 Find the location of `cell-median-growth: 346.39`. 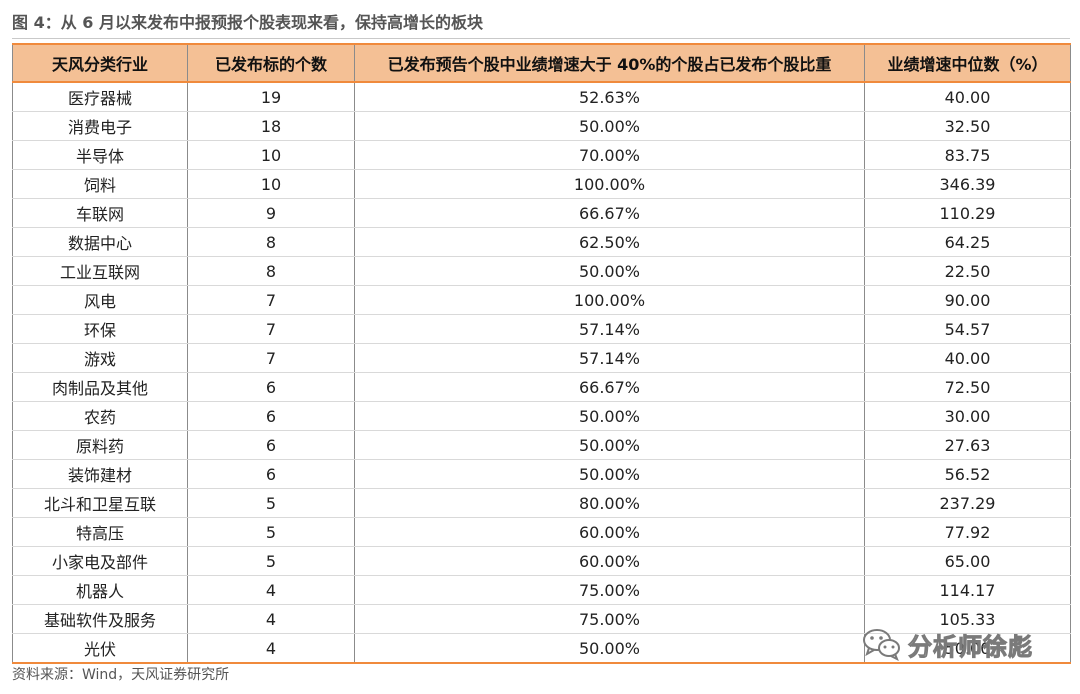

cell-median-growth: 346.39 is located at coordinates (967, 184).